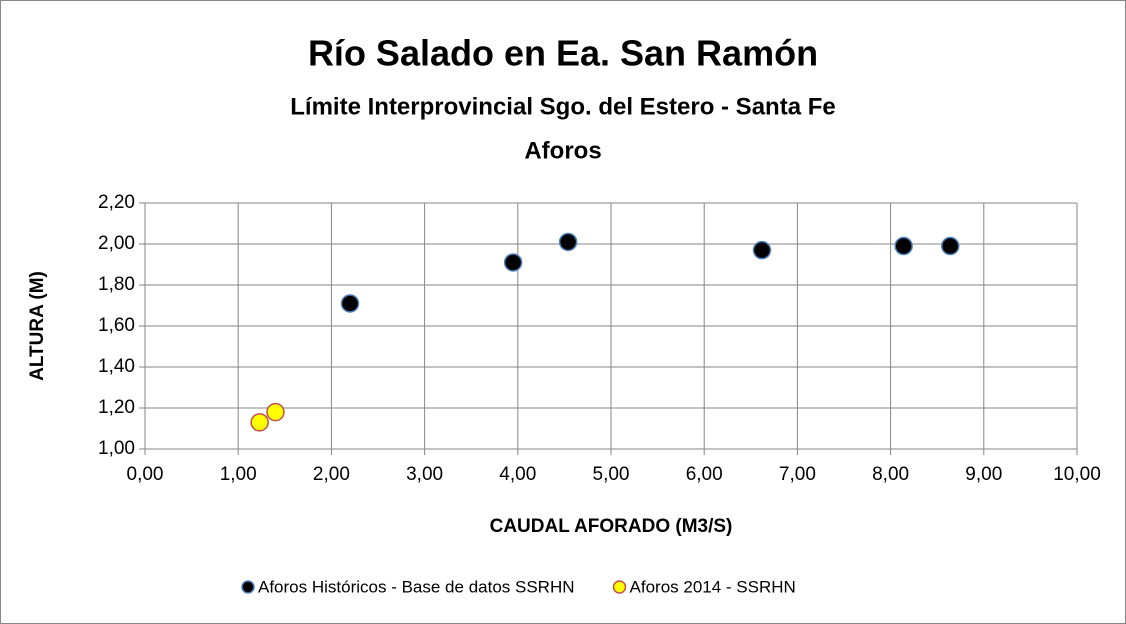 This screenshot has height=624, width=1126. Describe the element at coordinates (563, 53) in the screenshot. I see `chart-title: Río Salado en Ea. San Ramón` at that location.